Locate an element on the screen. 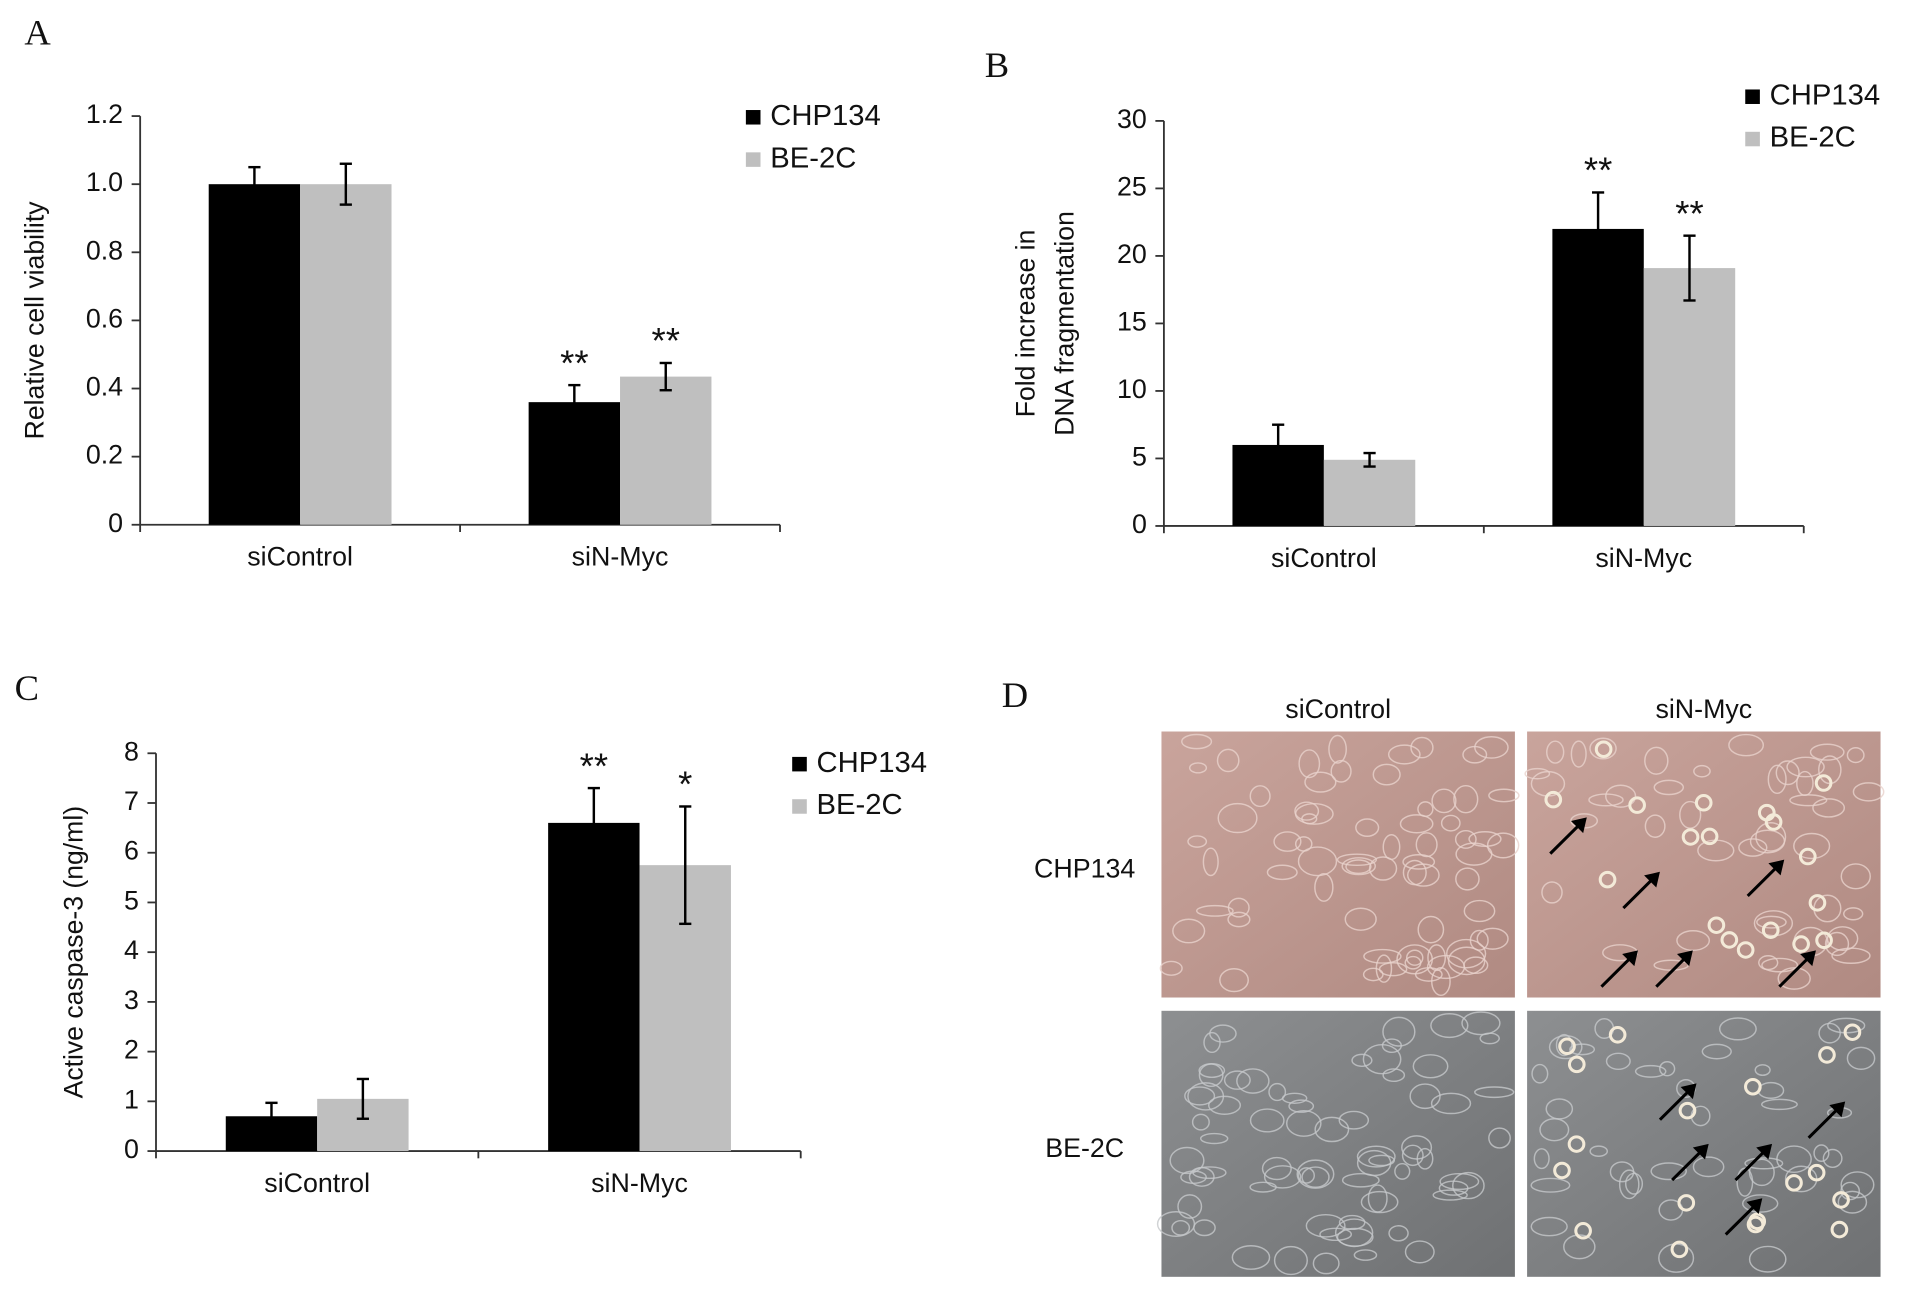  y-tick-label: 0.8 is located at coordinates (104, 250).